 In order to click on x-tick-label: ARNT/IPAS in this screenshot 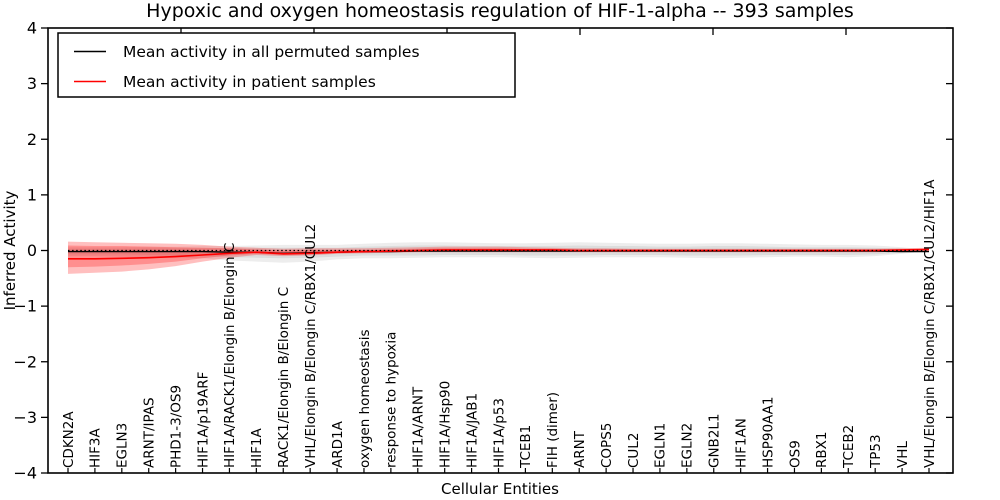, I will do `click(150, 432)`.